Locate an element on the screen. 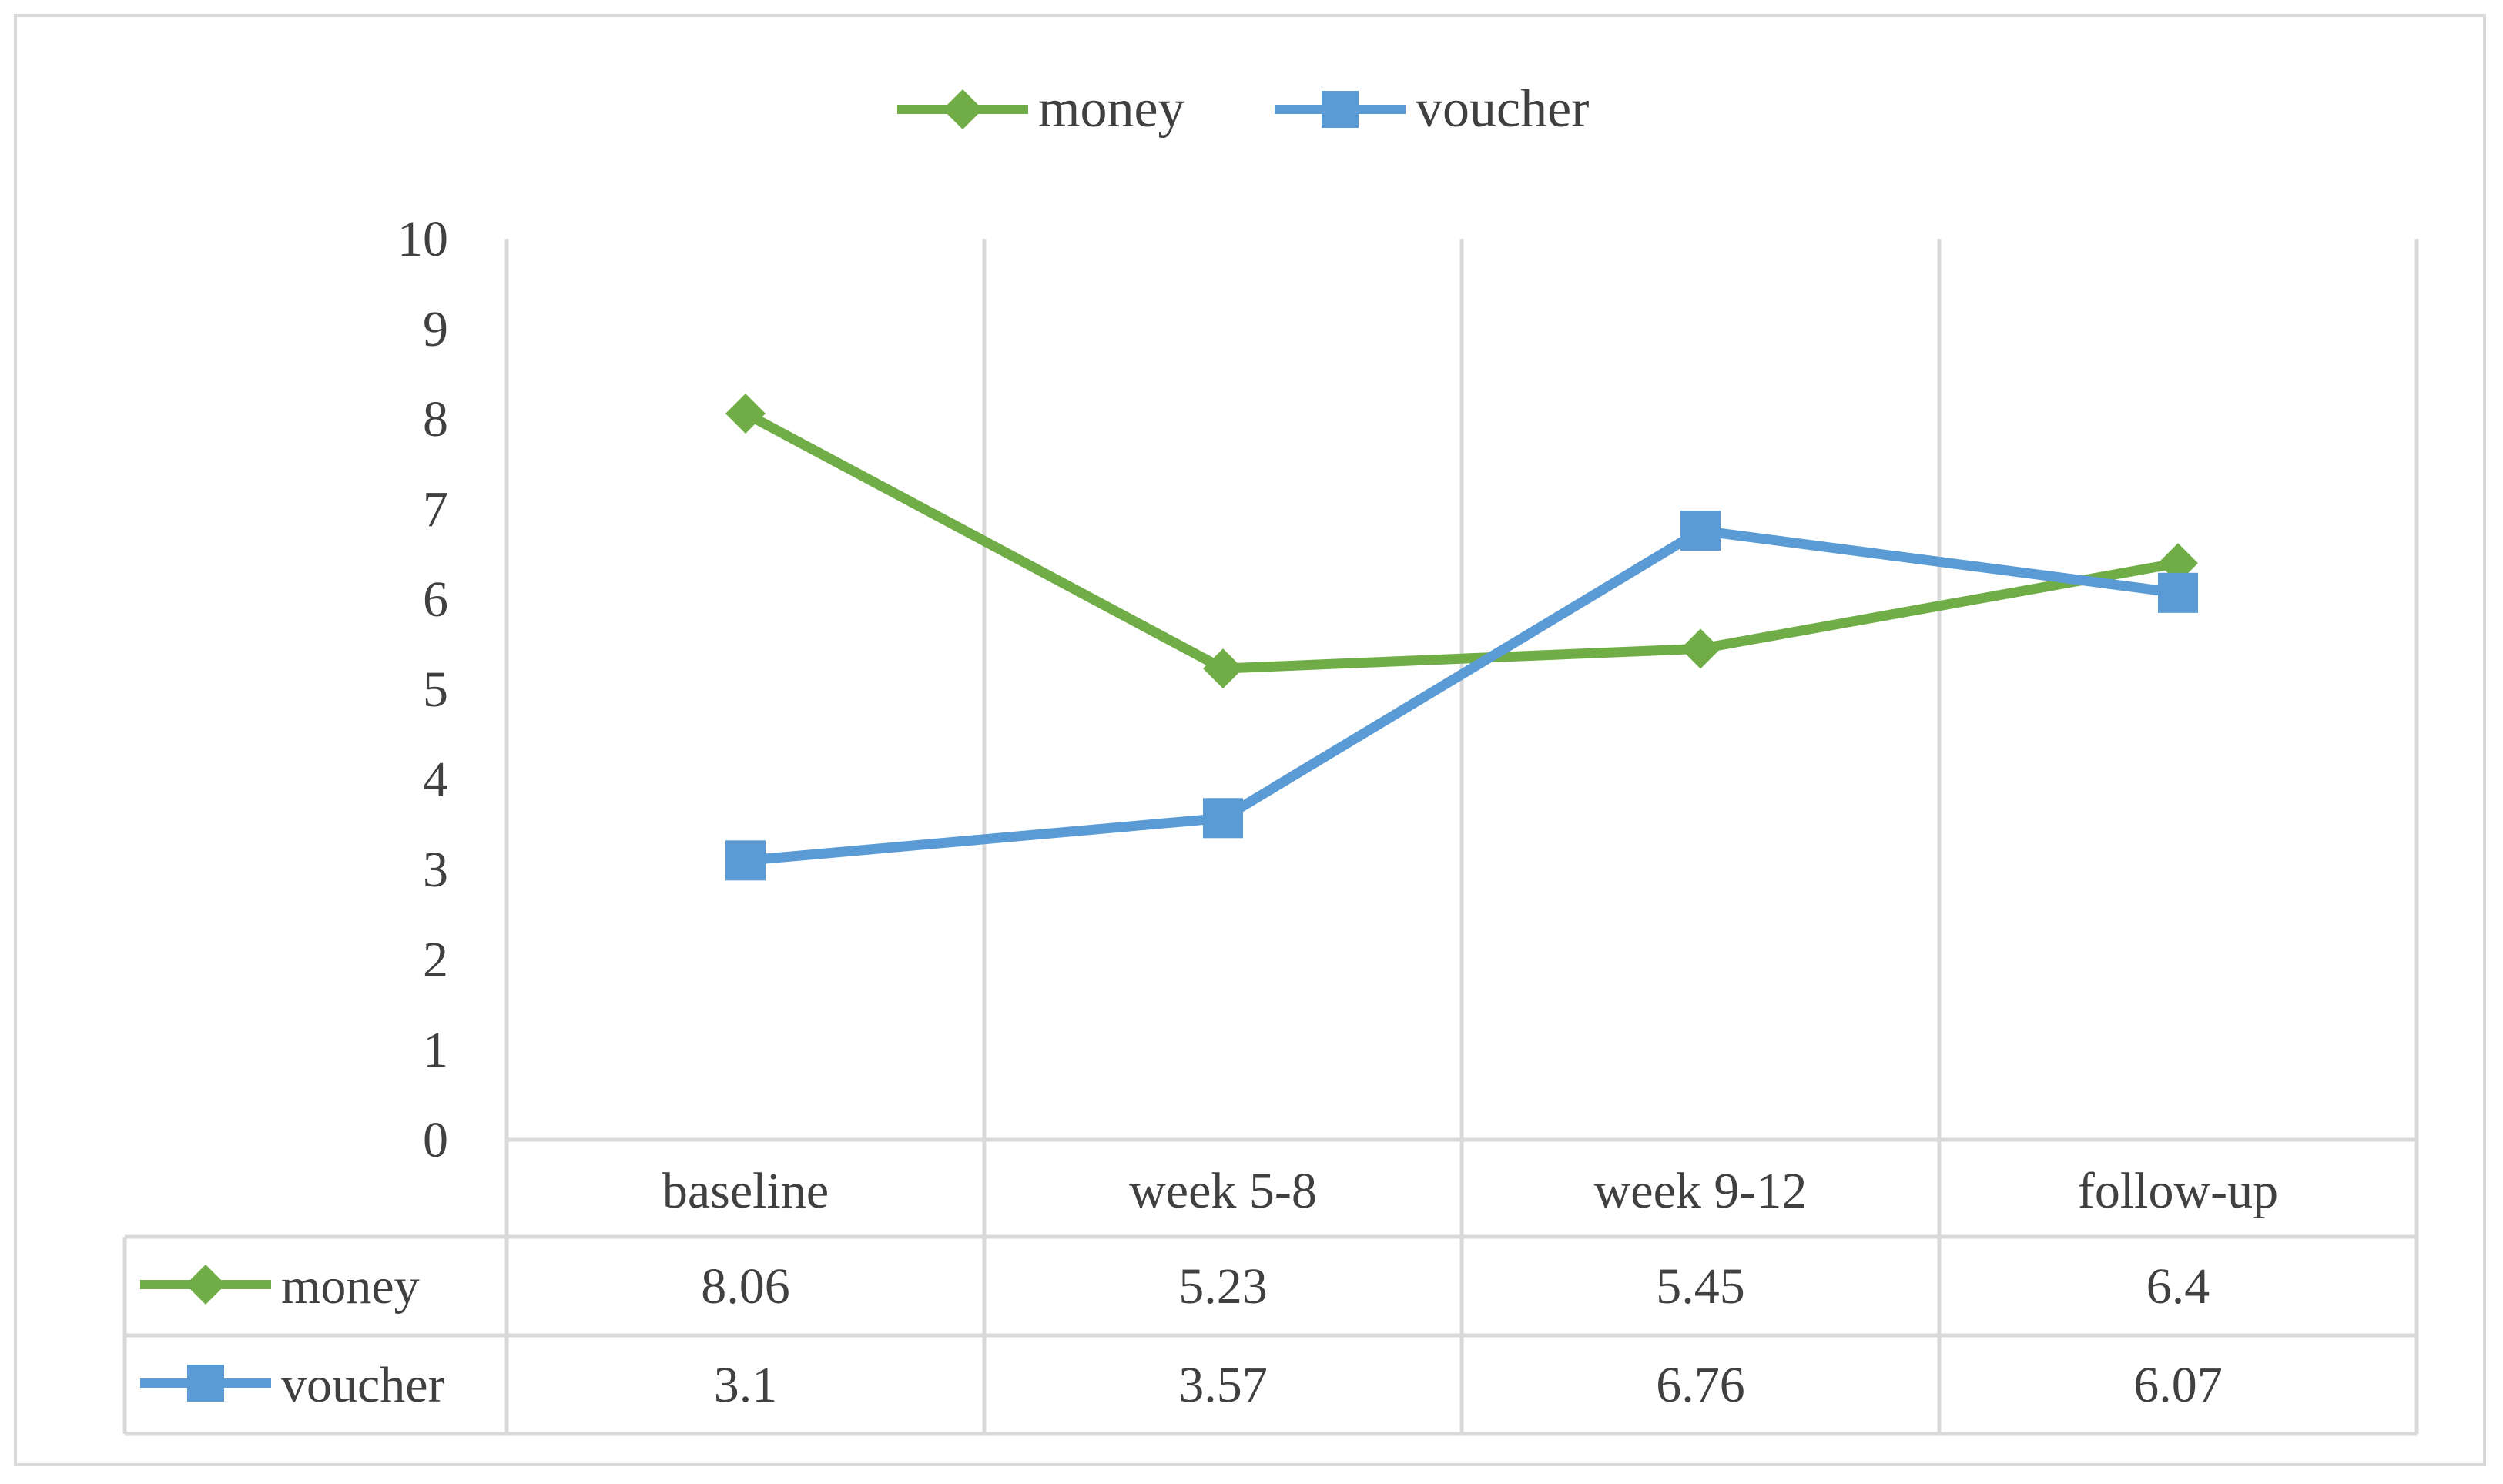  table-cell-value: 3.57 is located at coordinates (1223, 1385).